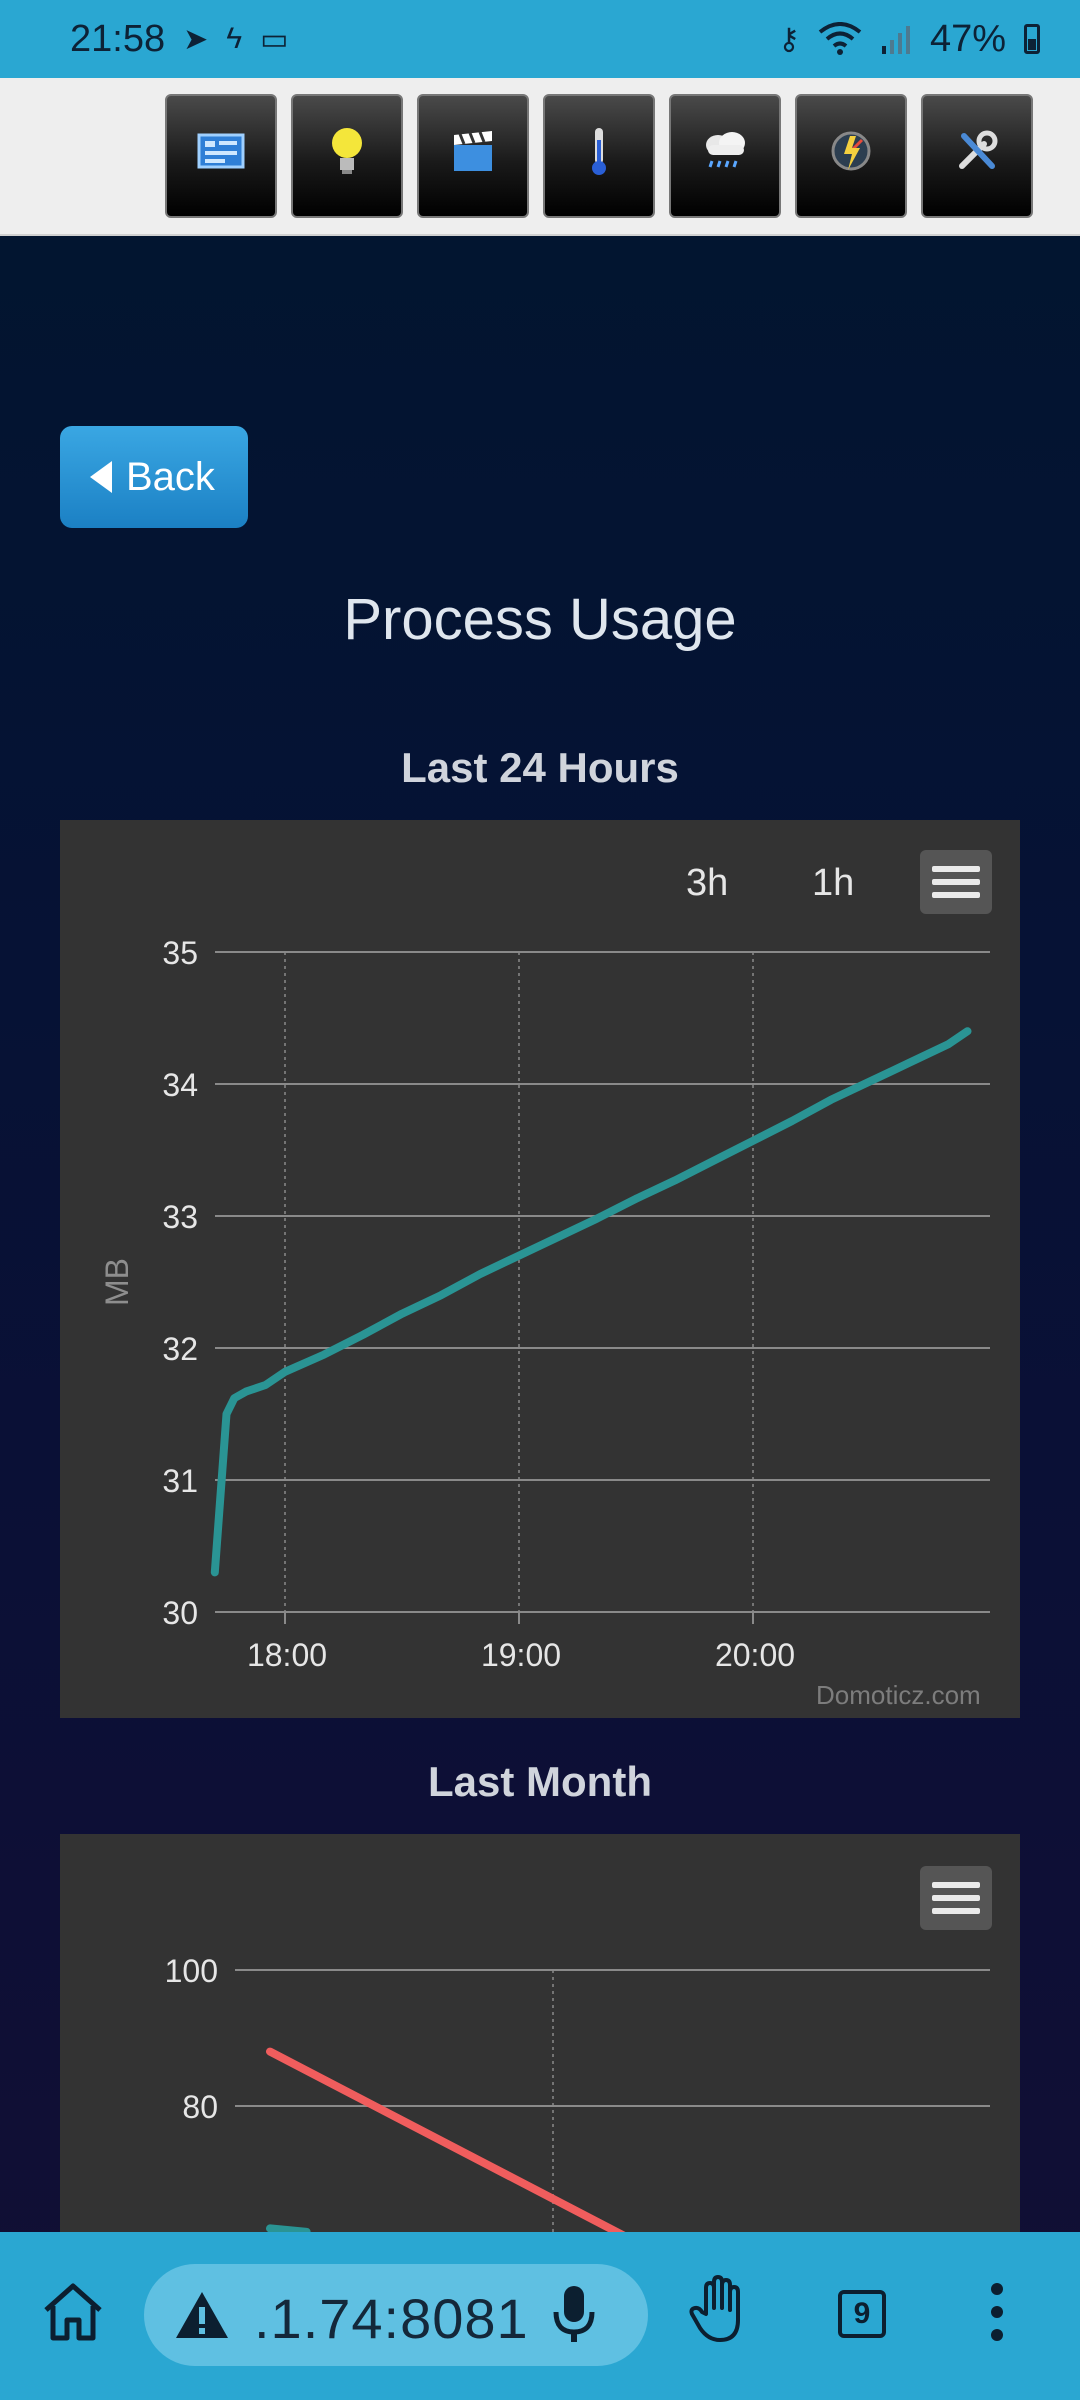 This screenshot has height=2400, width=1080. I want to click on switches-button, so click(347, 156).